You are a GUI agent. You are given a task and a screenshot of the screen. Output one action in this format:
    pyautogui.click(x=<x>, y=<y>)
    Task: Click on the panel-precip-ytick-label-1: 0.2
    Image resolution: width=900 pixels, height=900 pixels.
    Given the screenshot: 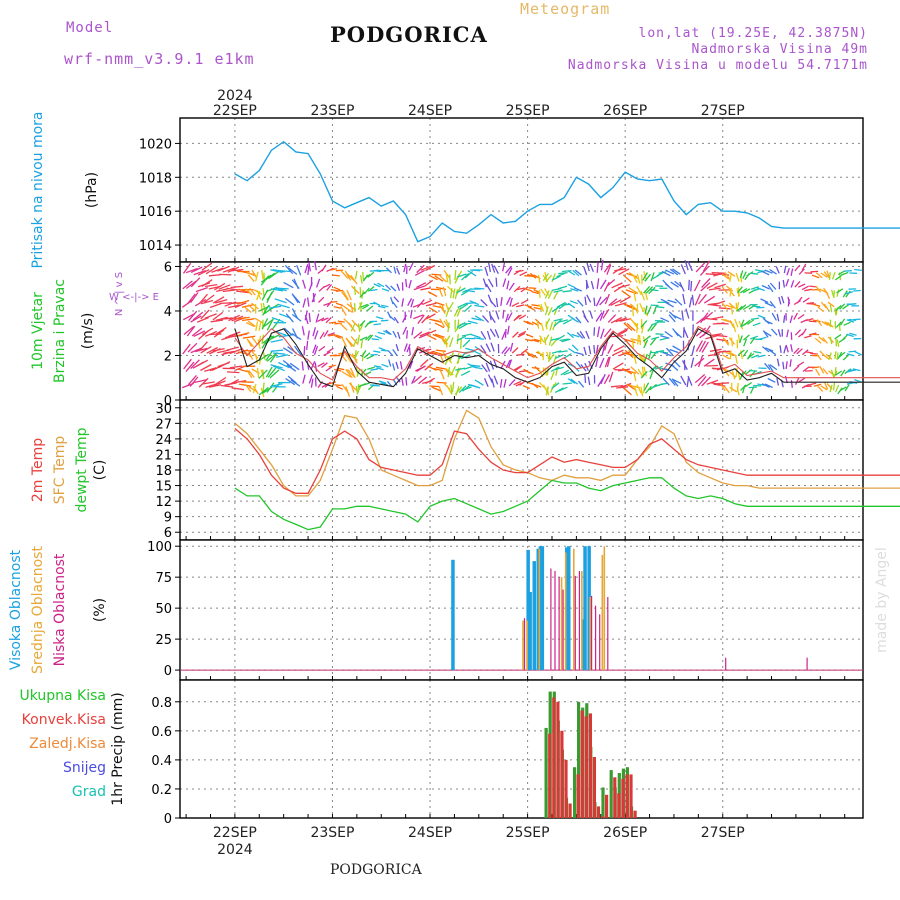 What is the action you would take?
    pyautogui.click(x=161, y=790)
    